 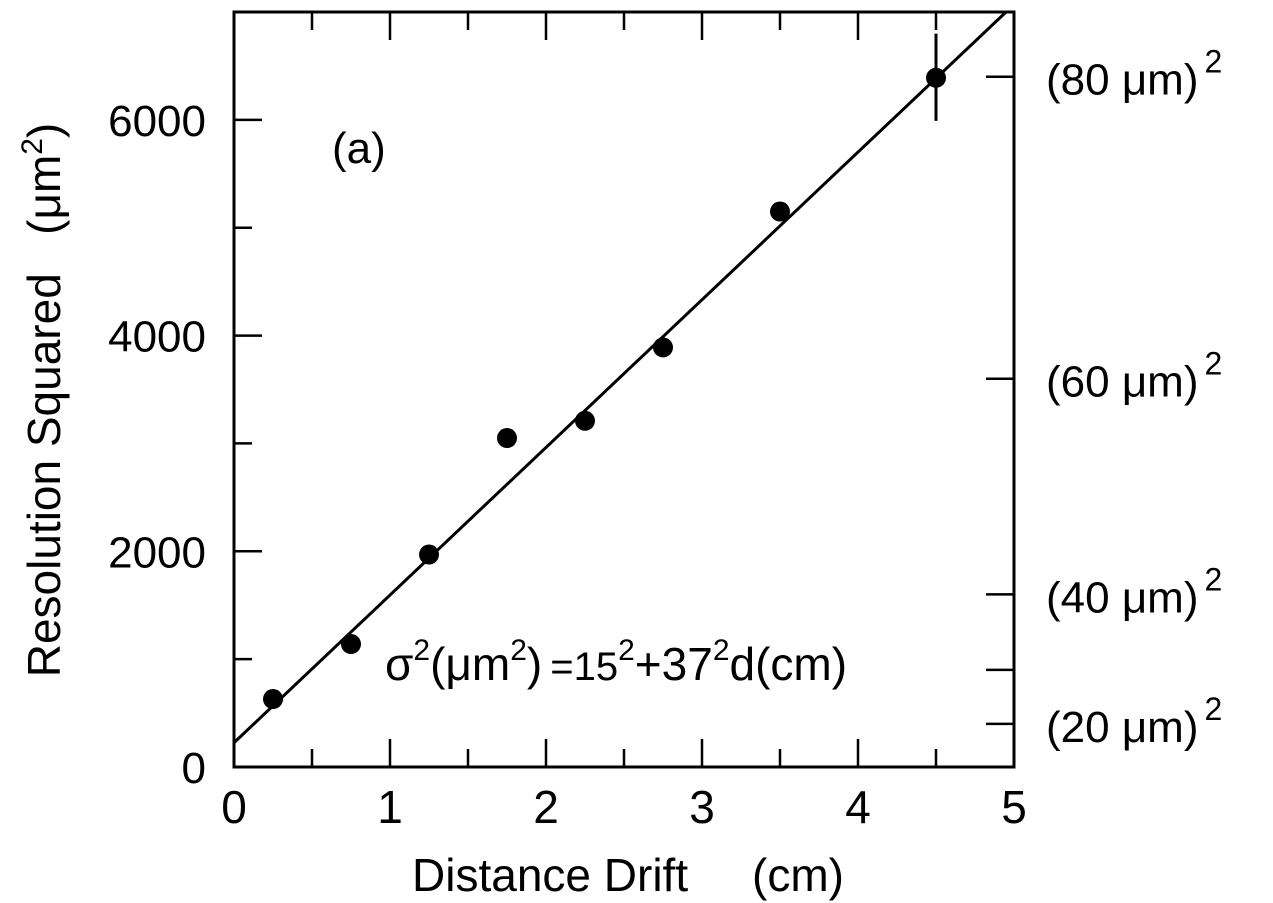 What do you see at coordinates (157, 121) in the screenshot?
I see `y-tick-label: 6000` at bounding box center [157, 121].